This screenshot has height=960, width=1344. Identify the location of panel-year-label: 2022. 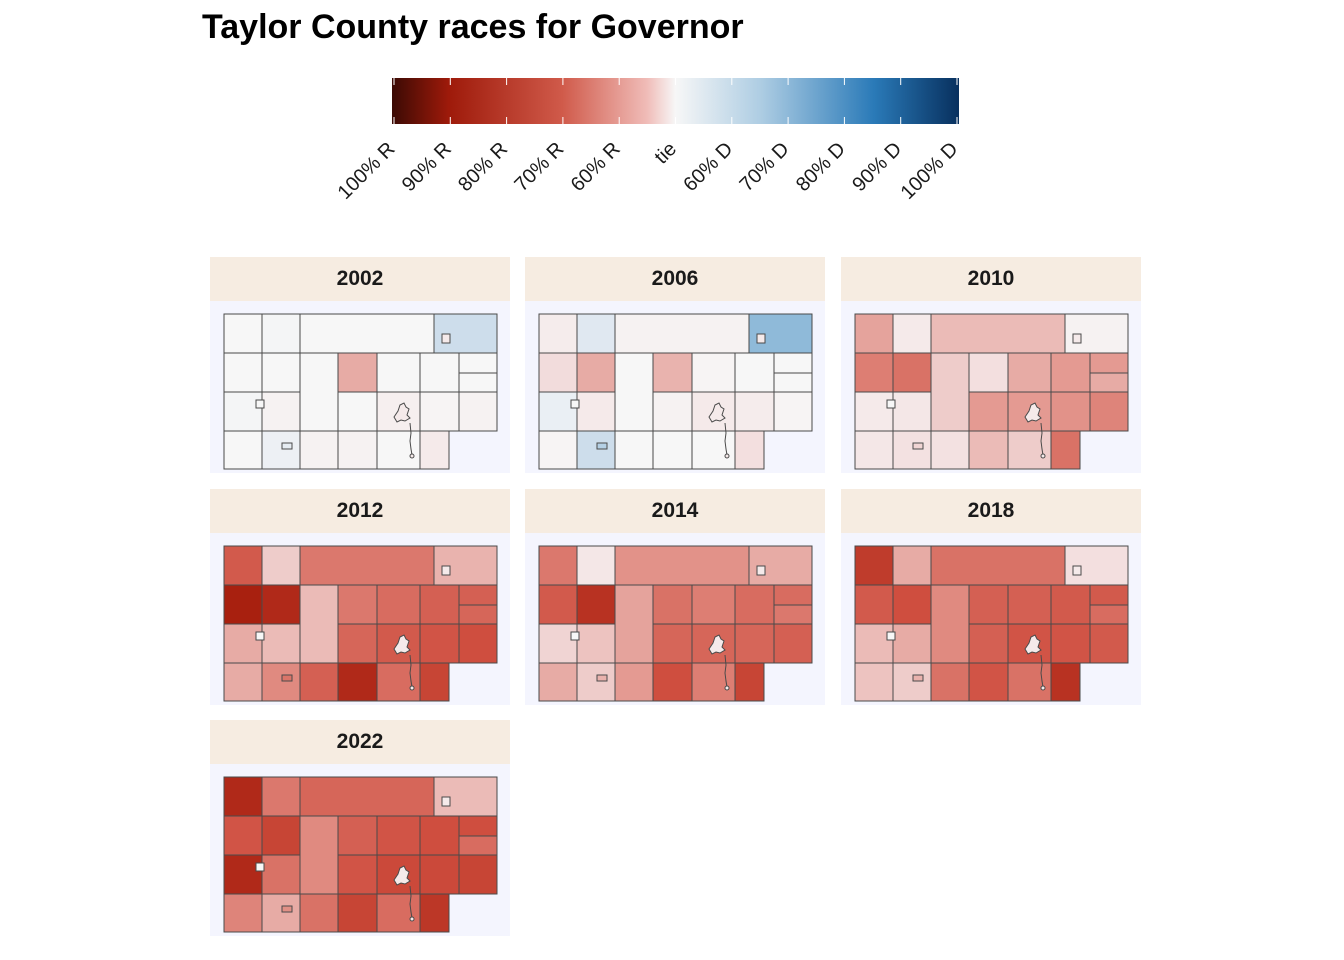
(360, 742).